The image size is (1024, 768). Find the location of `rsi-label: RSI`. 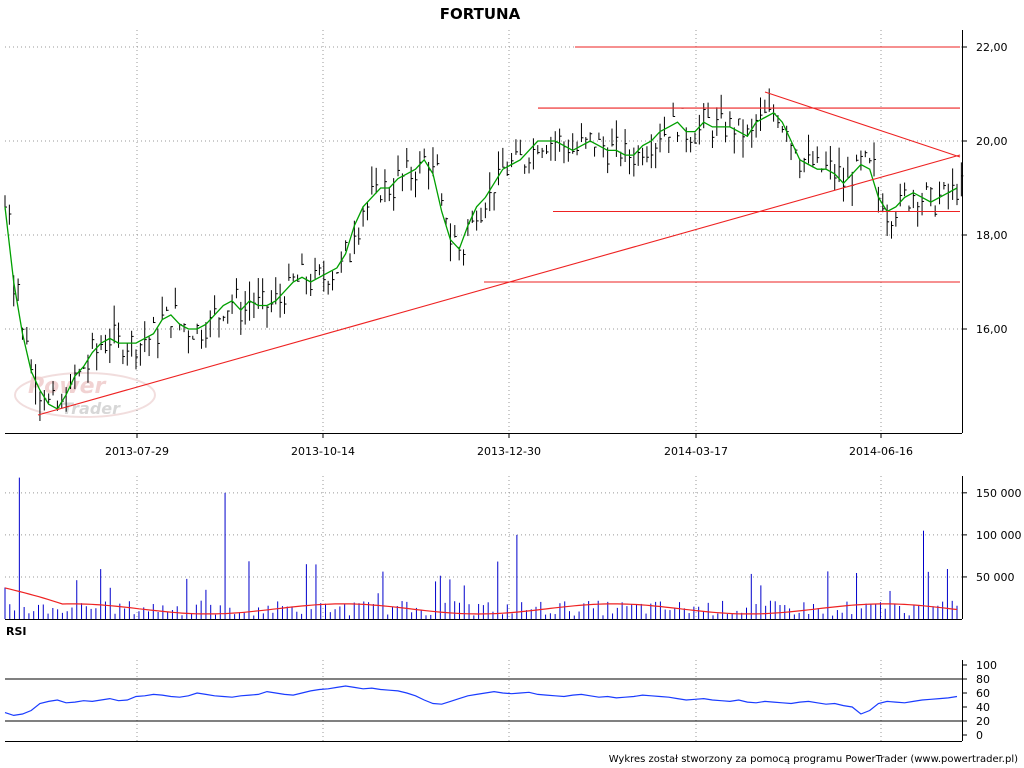

rsi-label: RSI is located at coordinates (16, 631).